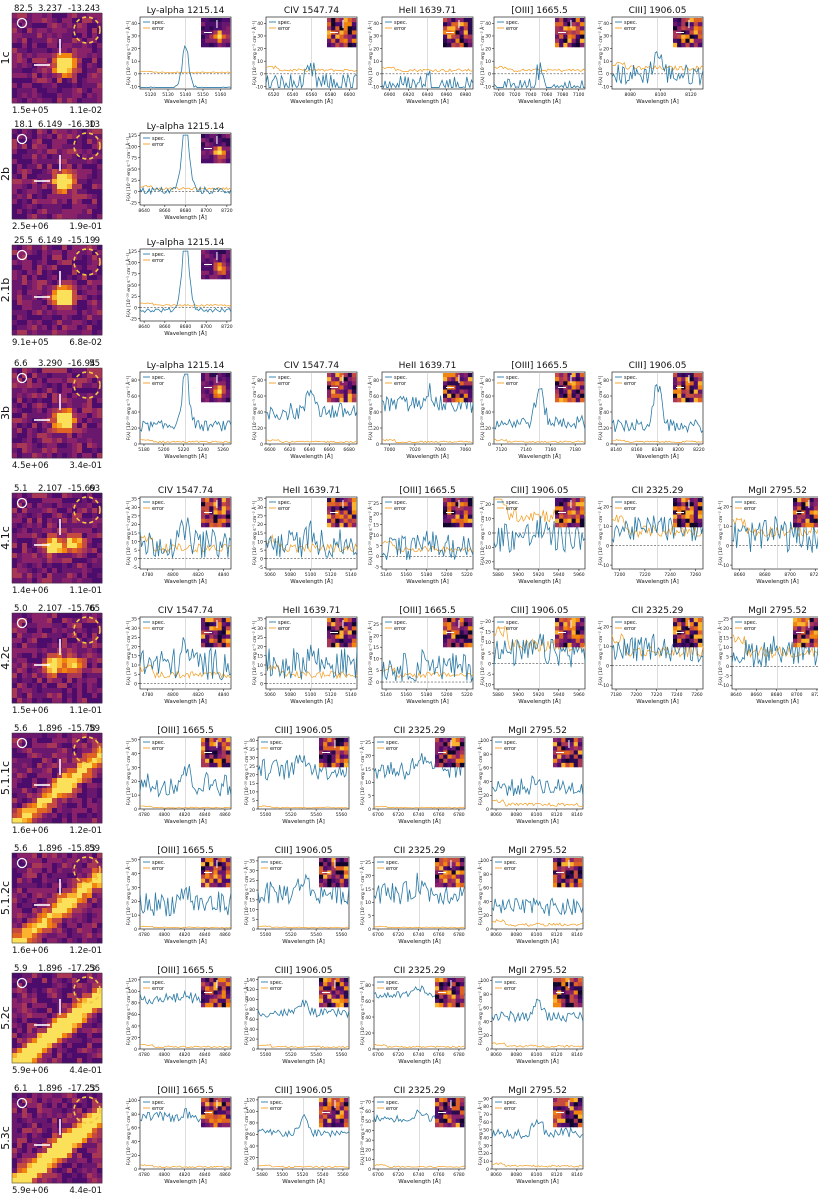 This screenshot has width=818, height=1203. What do you see at coordinates (498, 695) in the screenshot?
I see `x-tick-label: 5880` at bounding box center [498, 695].